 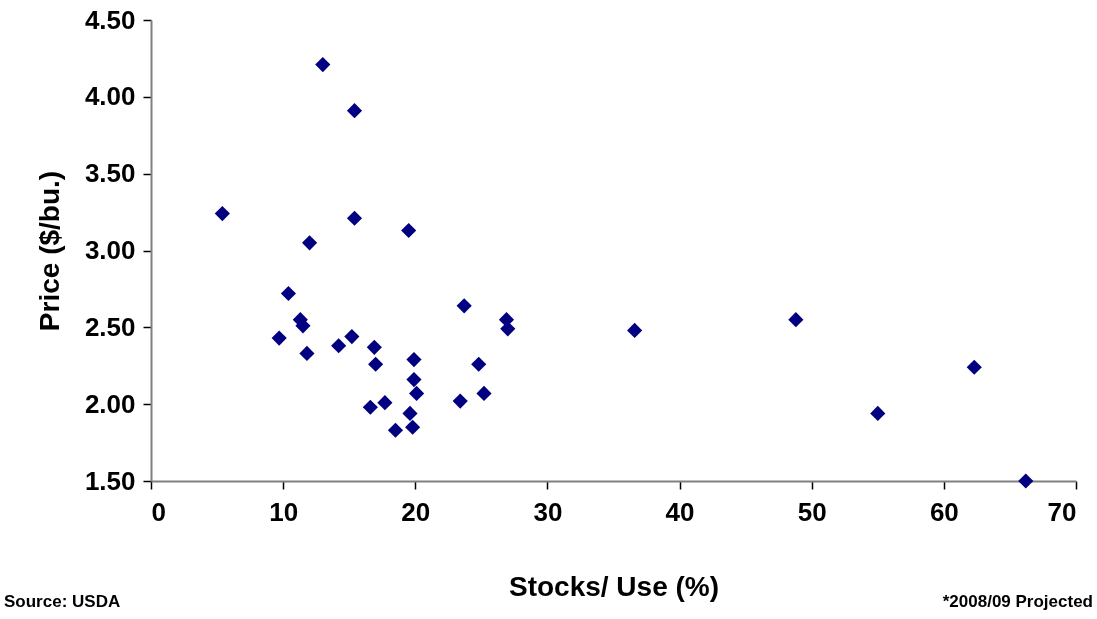 What do you see at coordinates (416, 511) in the screenshot?
I see `x-tick-label: 20` at bounding box center [416, 511].